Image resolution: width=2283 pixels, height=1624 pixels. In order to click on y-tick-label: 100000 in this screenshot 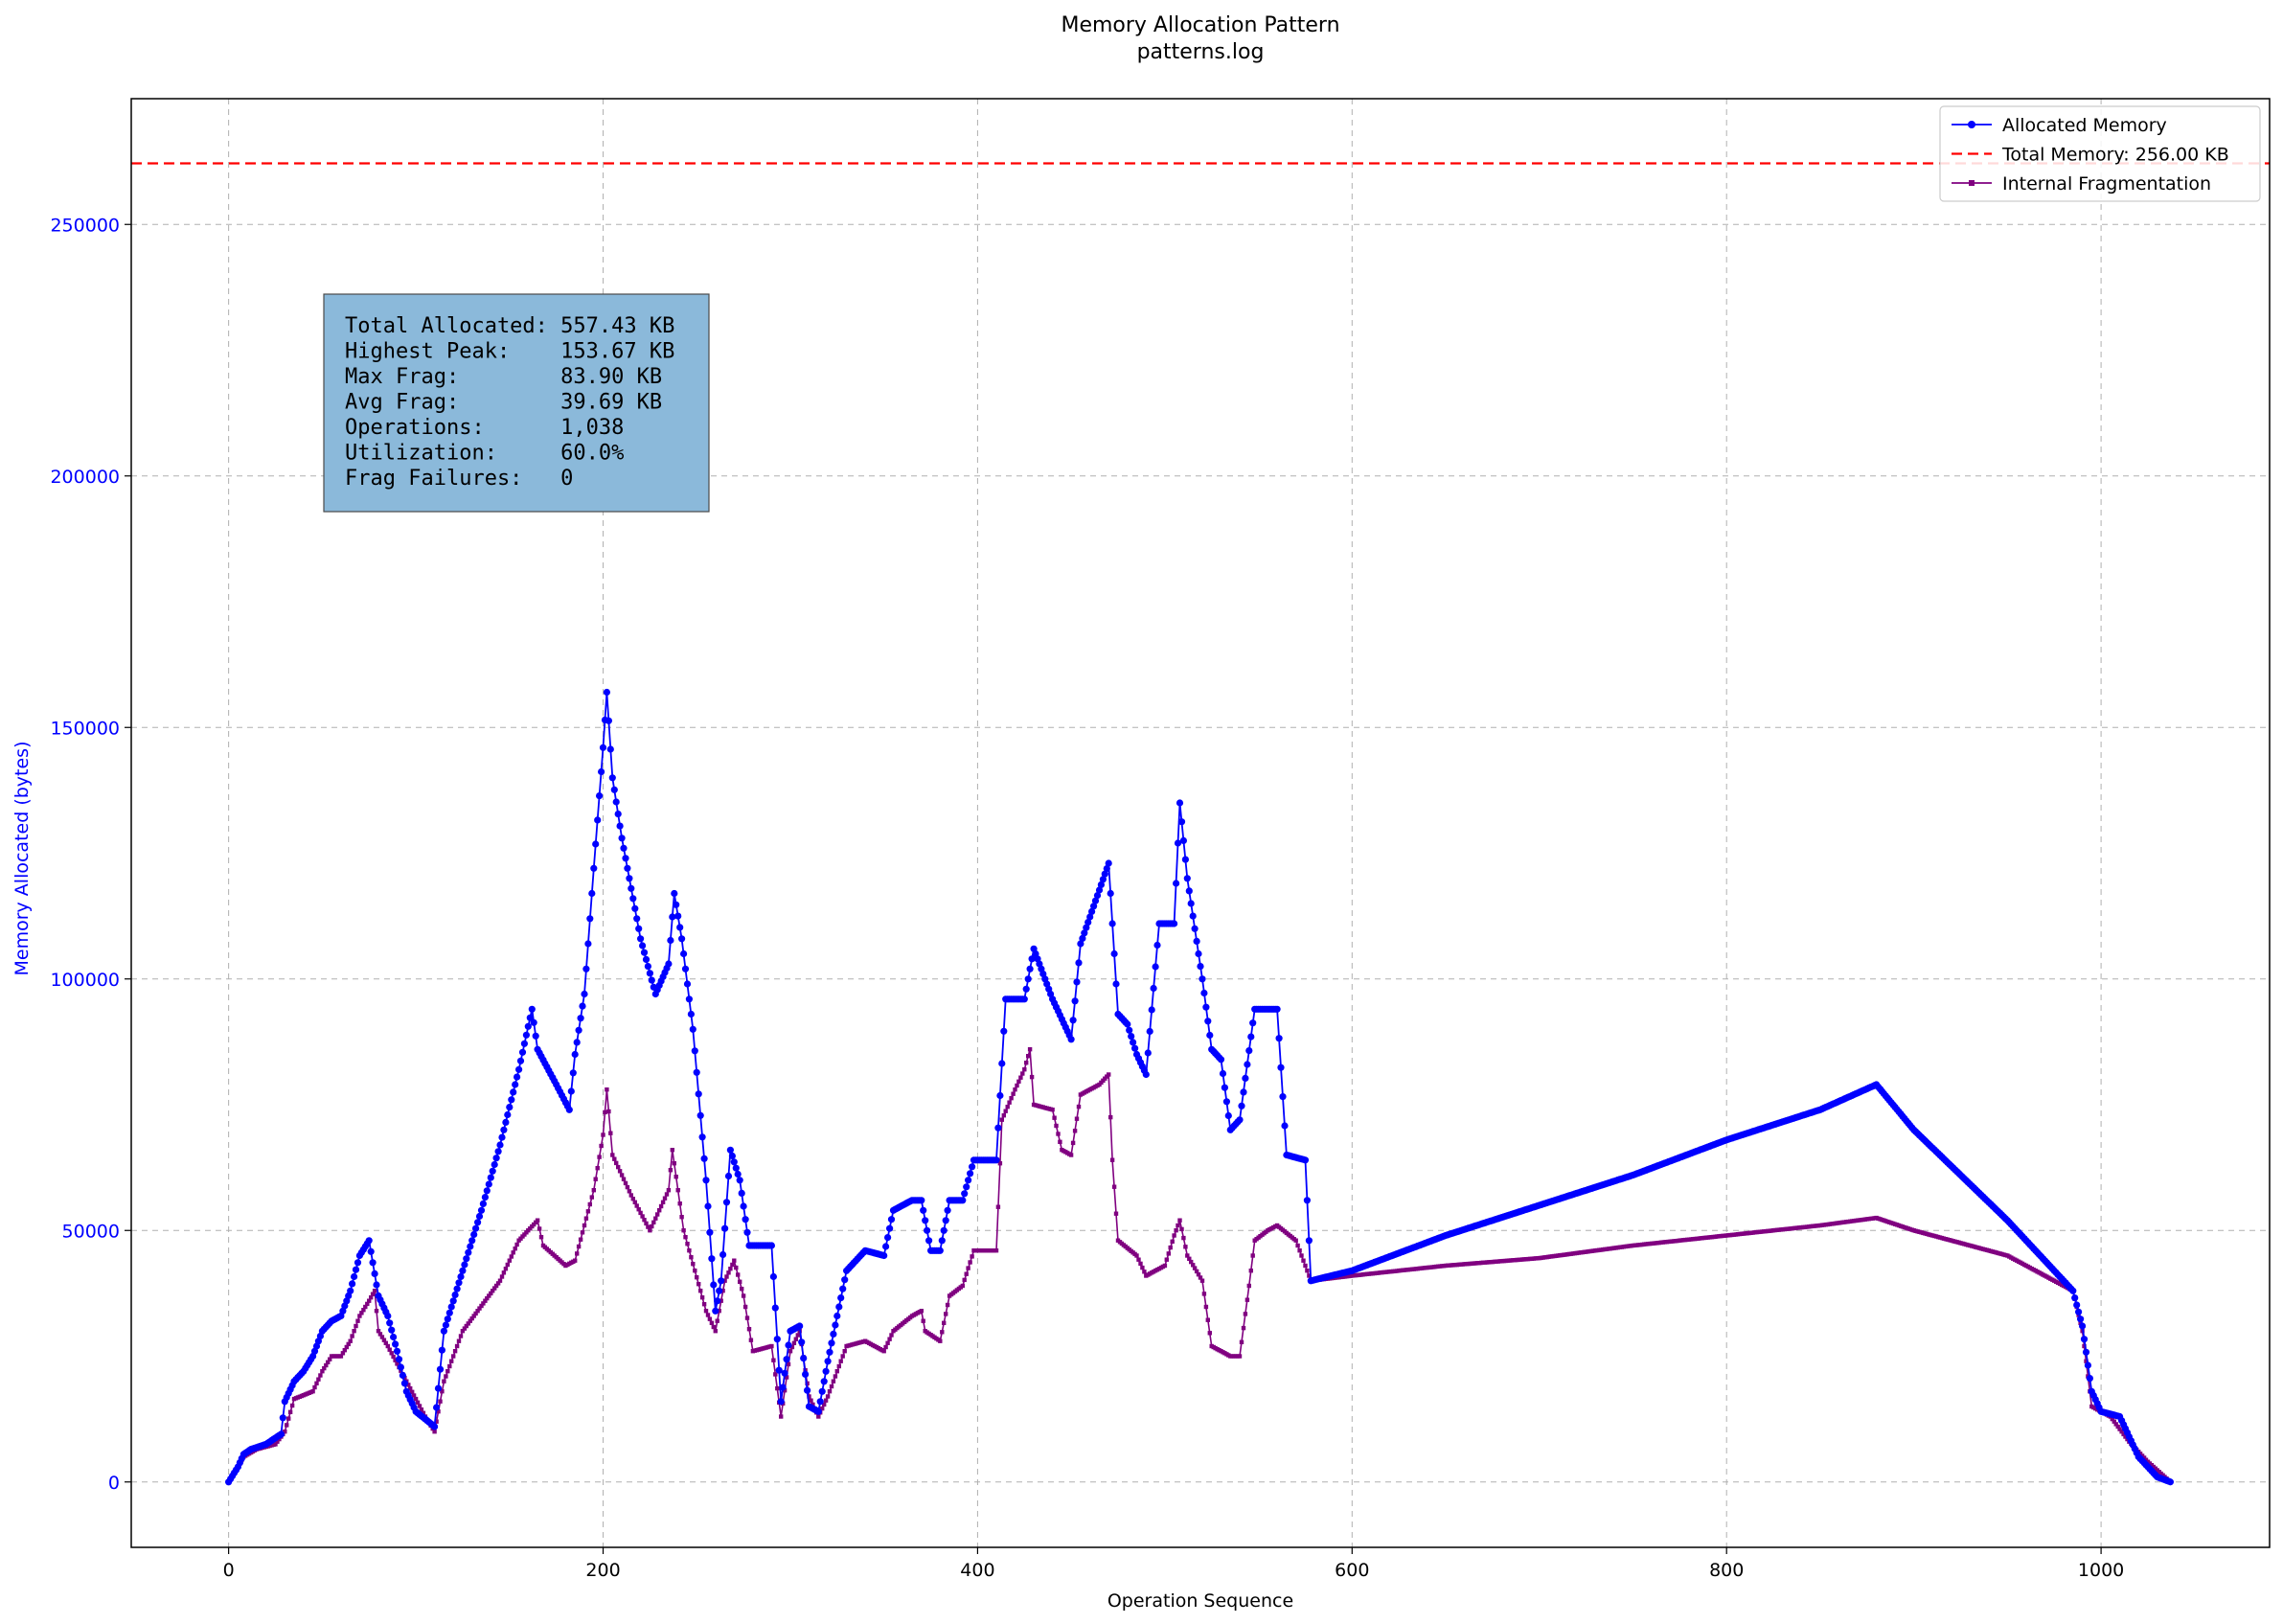, I will do `click(85, 981)`.